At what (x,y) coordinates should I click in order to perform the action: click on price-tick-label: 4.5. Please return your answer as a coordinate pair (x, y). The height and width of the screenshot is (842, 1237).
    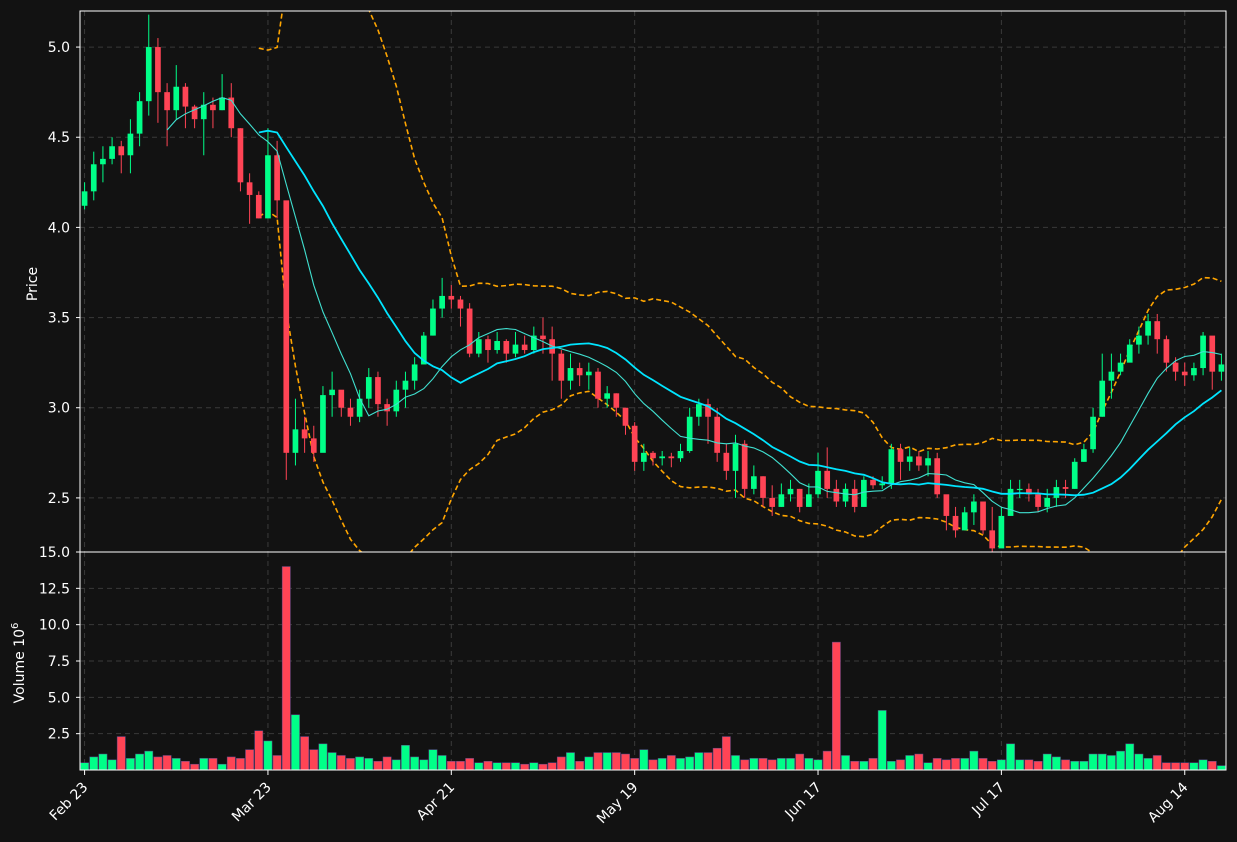
    Looking at the image, I should click on (59, 138).